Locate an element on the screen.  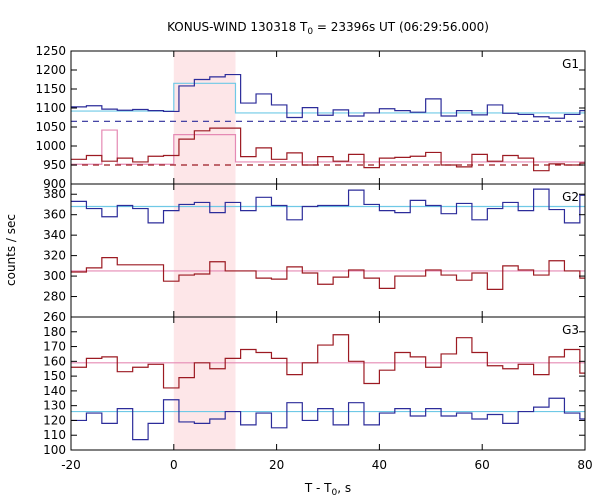
x-tick-label: 0 is located at coordinates (174, 465).